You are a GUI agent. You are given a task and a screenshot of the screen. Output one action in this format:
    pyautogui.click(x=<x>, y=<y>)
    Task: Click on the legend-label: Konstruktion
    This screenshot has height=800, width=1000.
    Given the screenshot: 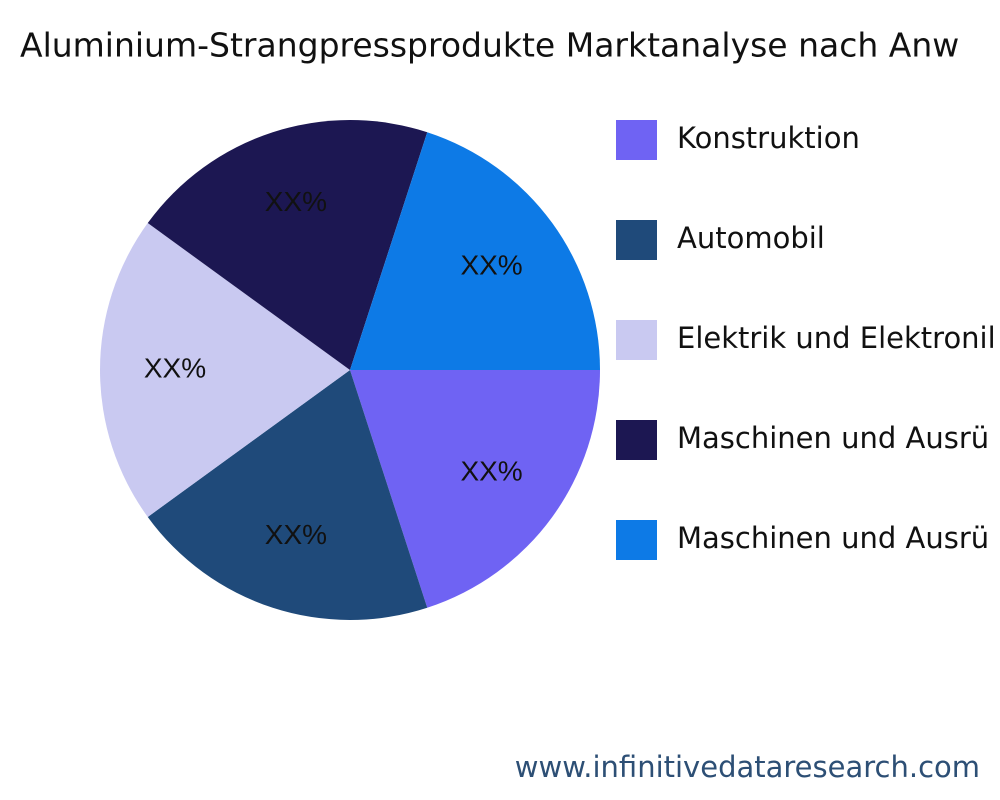 What is the action you would take?
    pyautogui.click(x=768, y=138)
    